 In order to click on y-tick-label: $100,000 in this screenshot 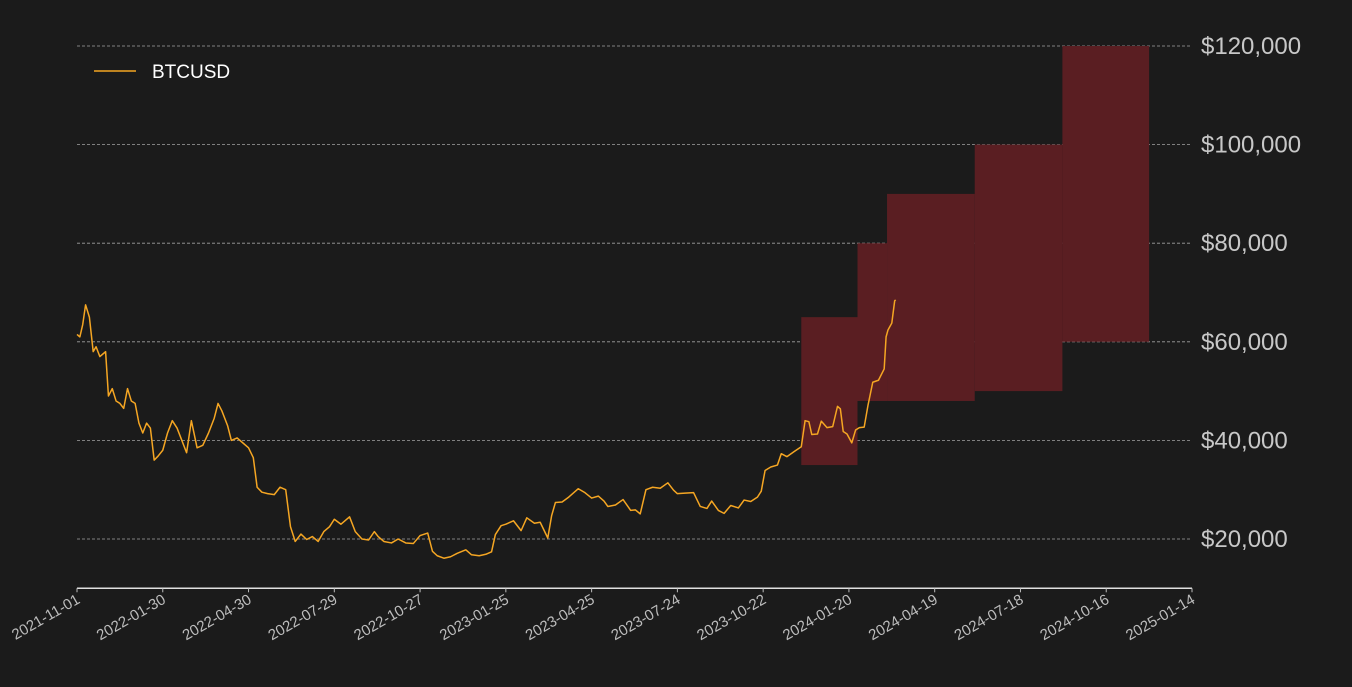, I will do `click(1251, 145)`.